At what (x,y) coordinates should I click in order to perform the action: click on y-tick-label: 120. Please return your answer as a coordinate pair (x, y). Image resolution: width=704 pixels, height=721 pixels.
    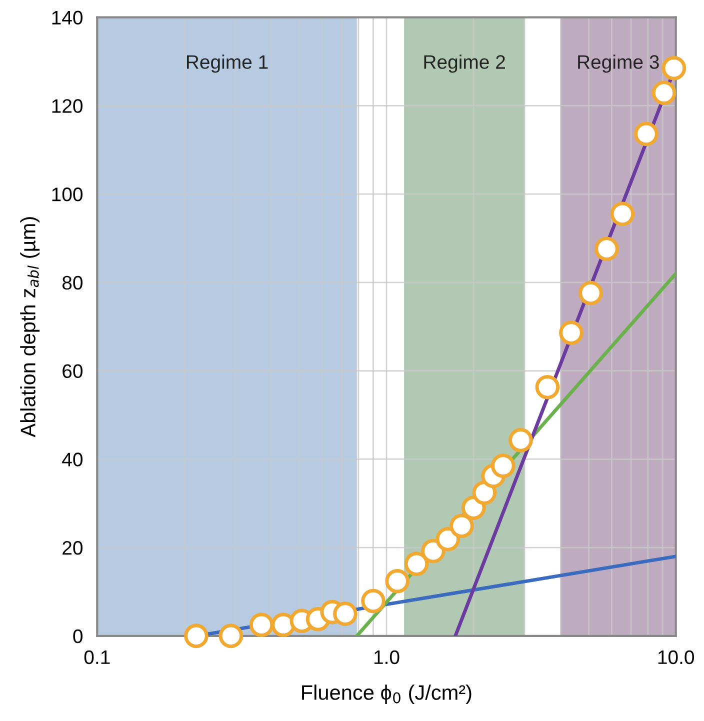
    Looking at the image, I should click on (67, 106).